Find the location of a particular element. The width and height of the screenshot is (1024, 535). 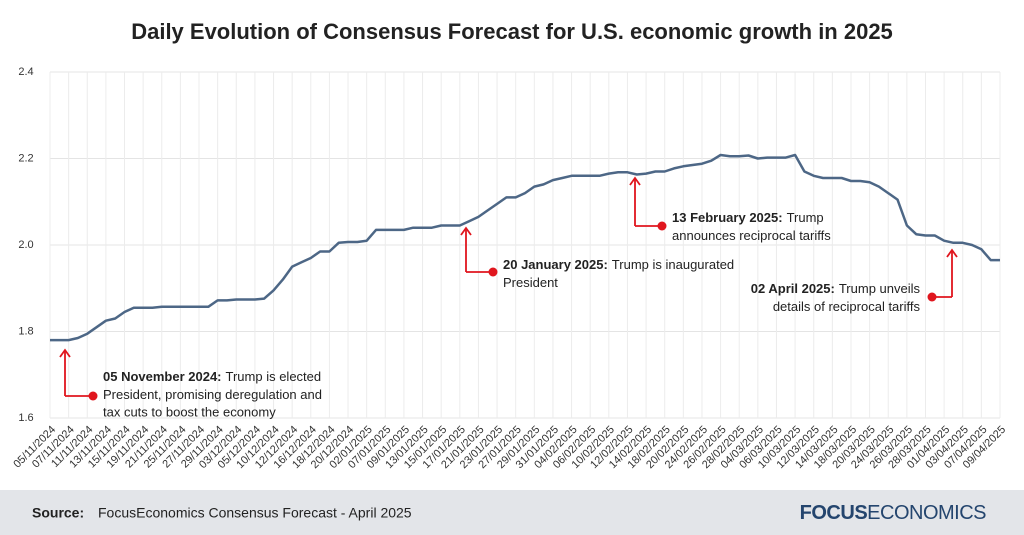

annotation-text: 13 February 2025: Trump is located at coordinates (748, 217).